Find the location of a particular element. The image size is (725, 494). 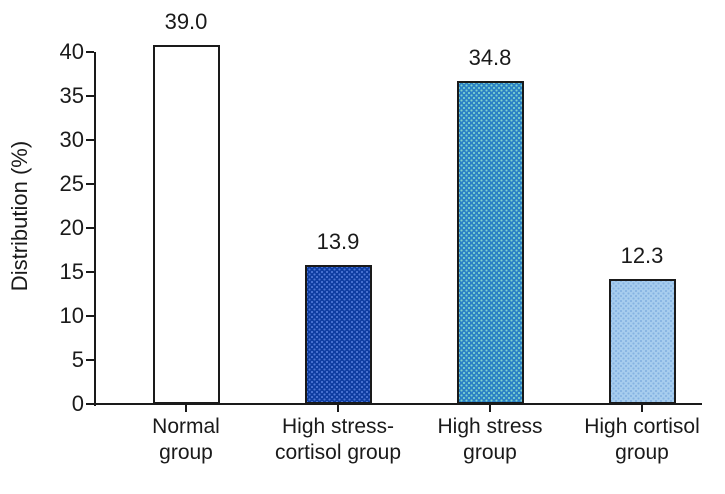

y-tick-label: 25 is located at coordinates (71, 183).